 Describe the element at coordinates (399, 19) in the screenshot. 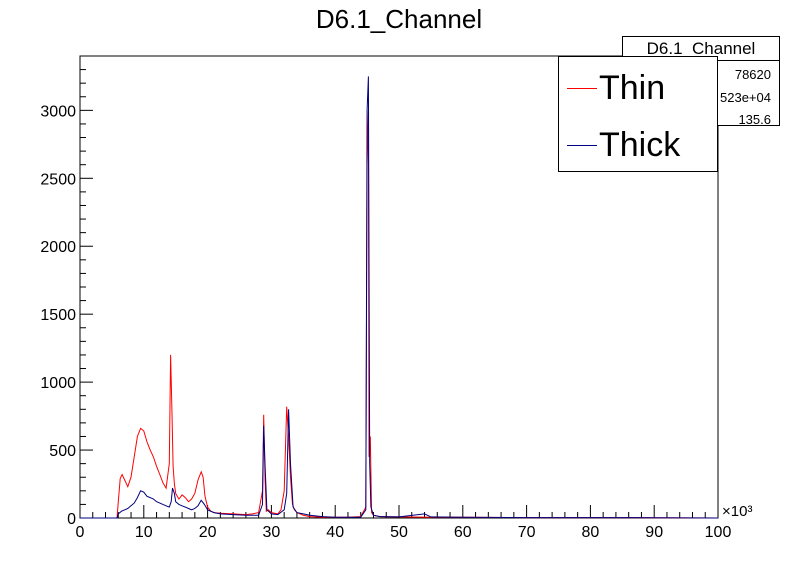

I see `chart-title: D6.1_Channel` at that location.